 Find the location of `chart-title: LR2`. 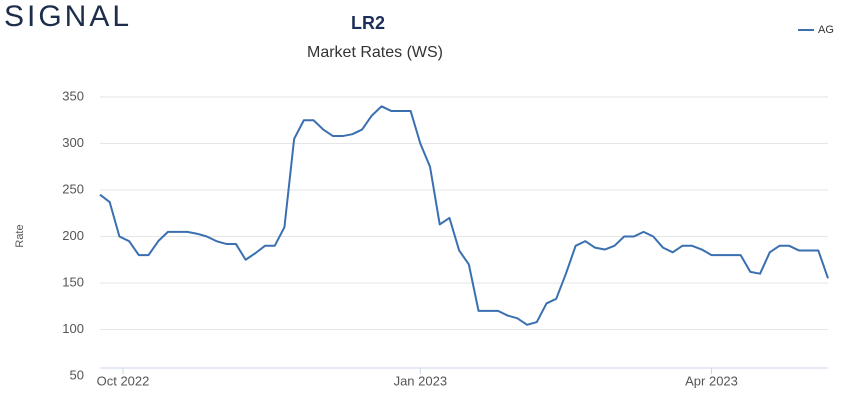

chart-title: LR2 is located at coordinates (368, 23).